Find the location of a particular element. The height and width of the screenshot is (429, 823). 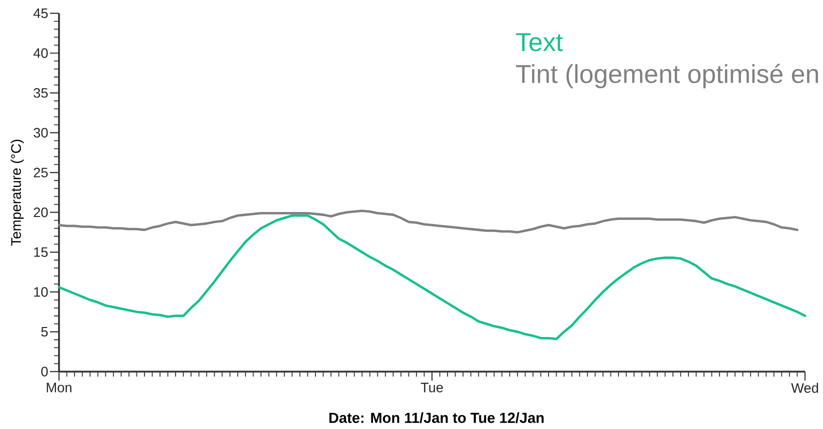

y-tick-label: 0 is located at coordinates (44, 371).